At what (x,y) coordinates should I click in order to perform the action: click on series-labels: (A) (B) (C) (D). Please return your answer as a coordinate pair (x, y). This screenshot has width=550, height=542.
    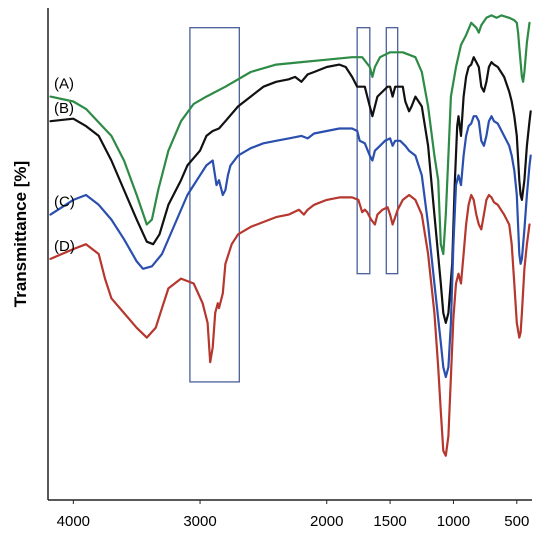
    Looking at the image, I should click on (64, 165).